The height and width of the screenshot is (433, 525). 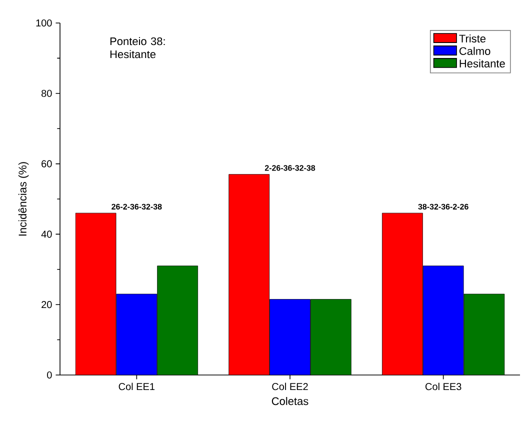 I want to click on y-tick-label: 80, so click(x=47, y=93).